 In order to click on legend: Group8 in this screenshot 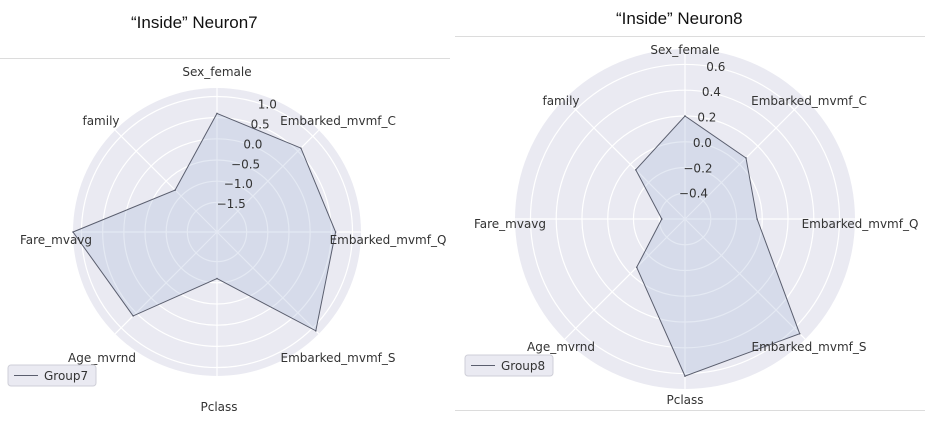, I will do `click(509, 365)`.